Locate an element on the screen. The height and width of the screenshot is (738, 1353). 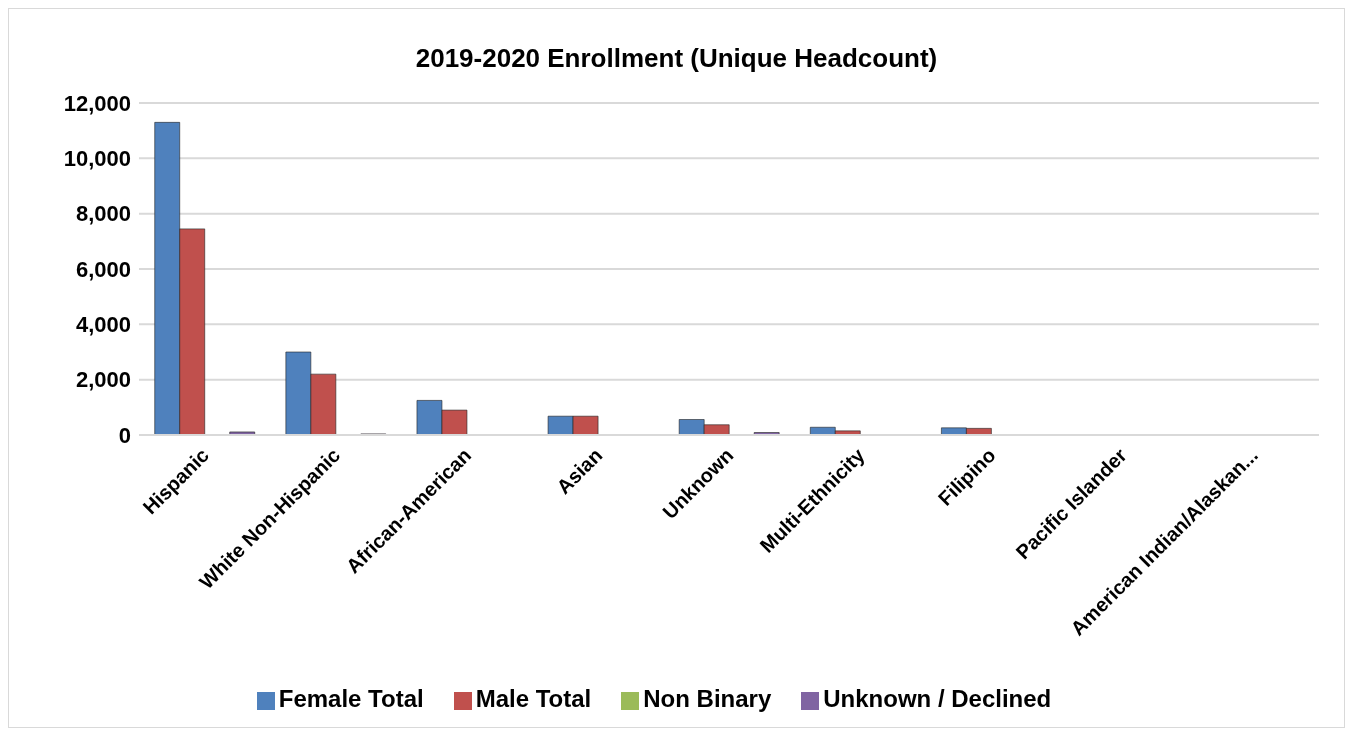
y-tick-label: 0 is located at coordinates (124, 435).